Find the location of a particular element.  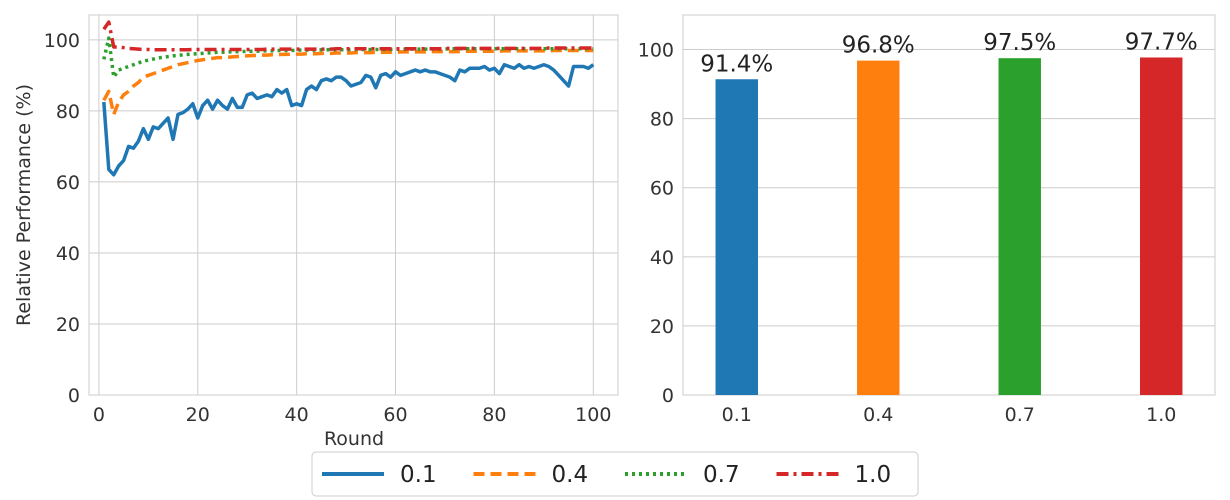

legend: 0.1 0.4 0.7 1.0 is located at coordinates (615, 474).